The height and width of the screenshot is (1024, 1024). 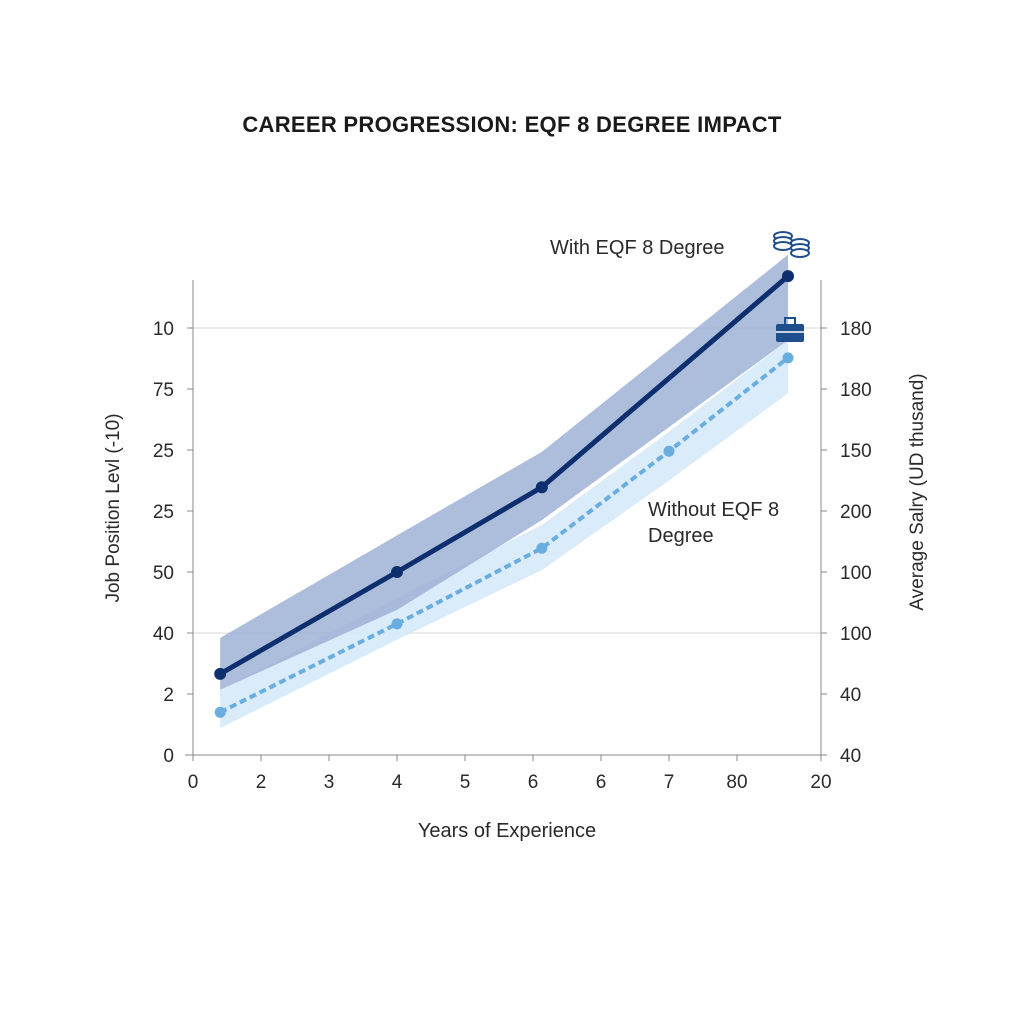 What do you see at coordinates (163, 573) in the screenshot?
I see `y-tick-label: 50` at bounding box center [163, 573].